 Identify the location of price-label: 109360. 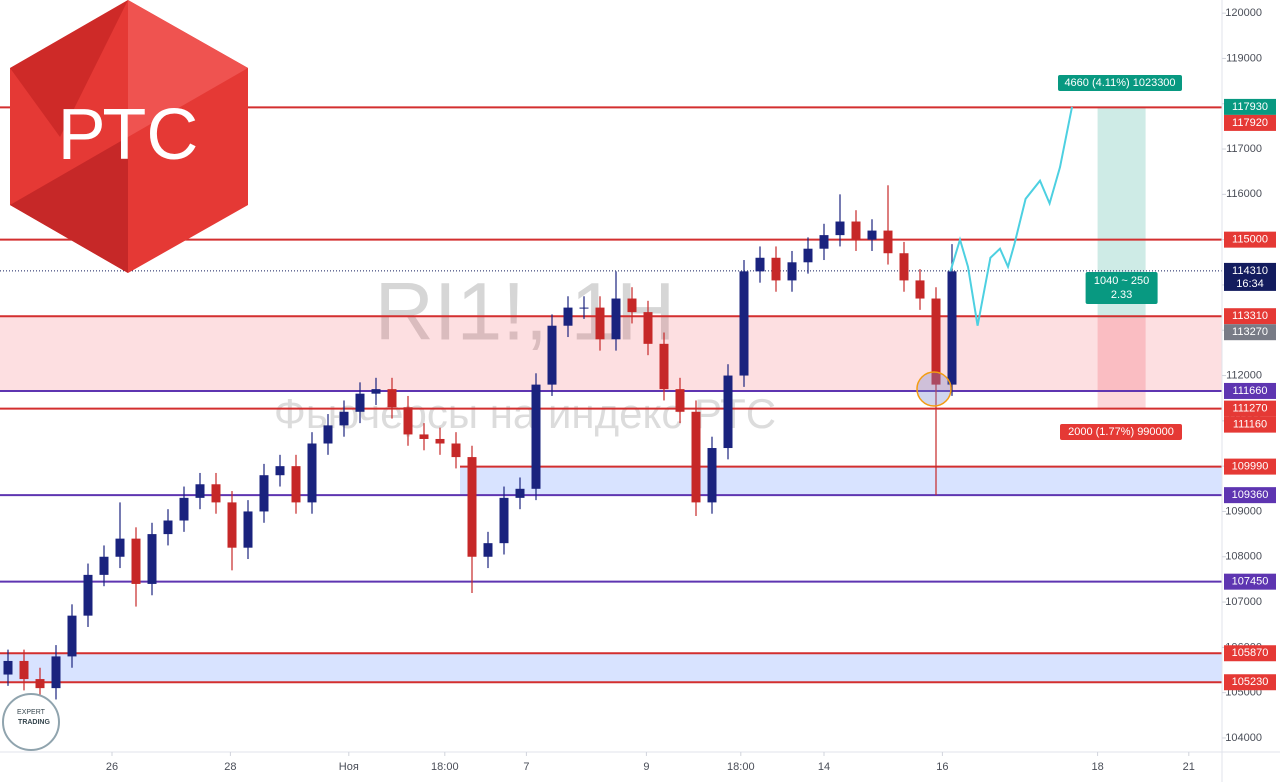
(1250, 495).